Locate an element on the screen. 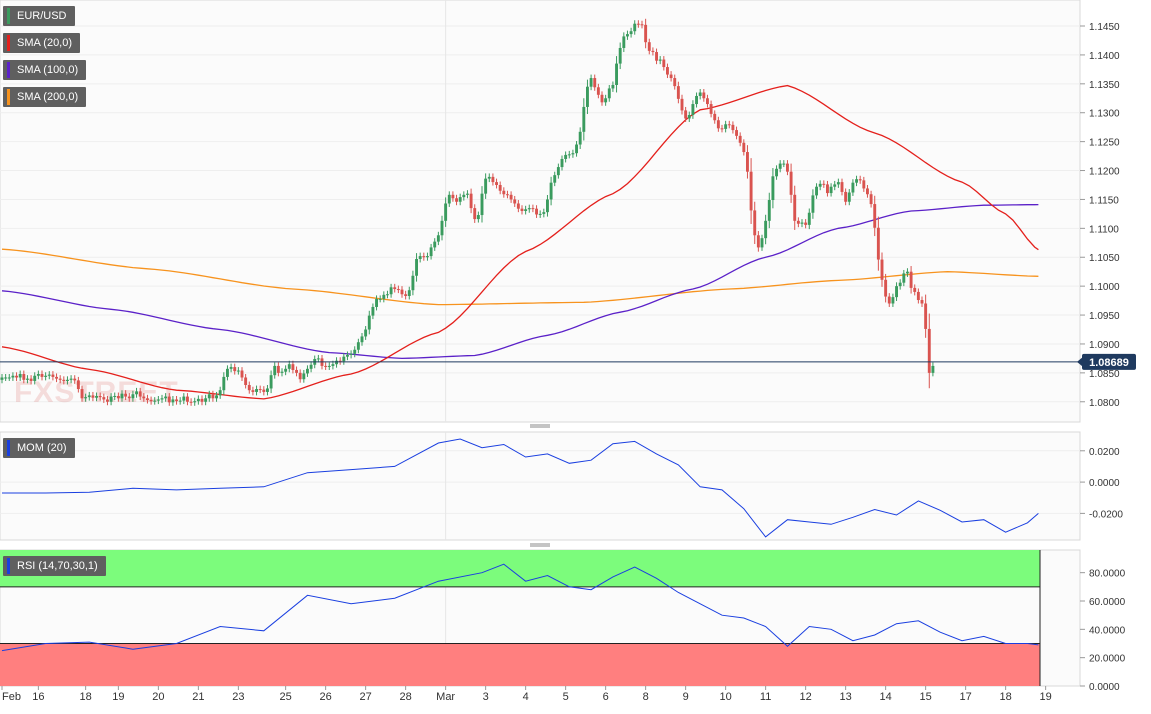  x-label-4: 20 is located at coordinates (158, 697).